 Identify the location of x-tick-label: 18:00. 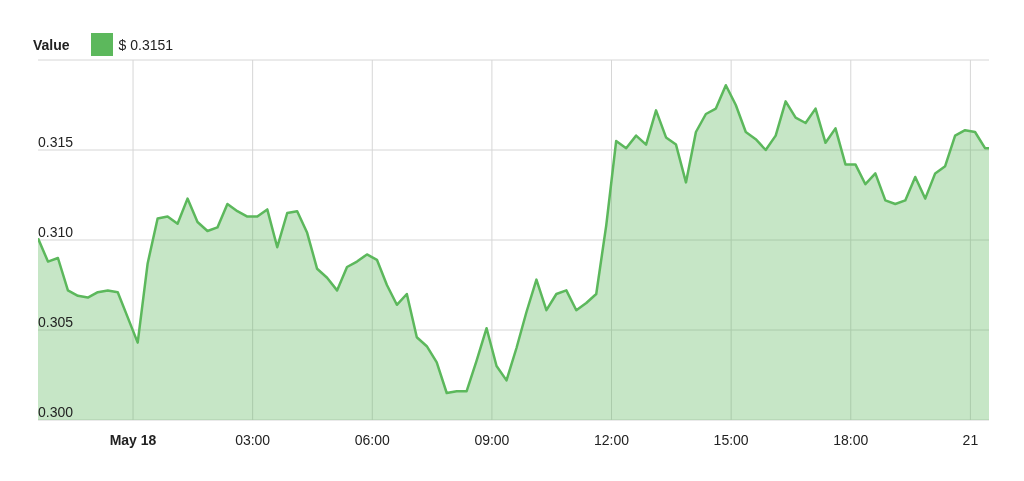
(851, 440).